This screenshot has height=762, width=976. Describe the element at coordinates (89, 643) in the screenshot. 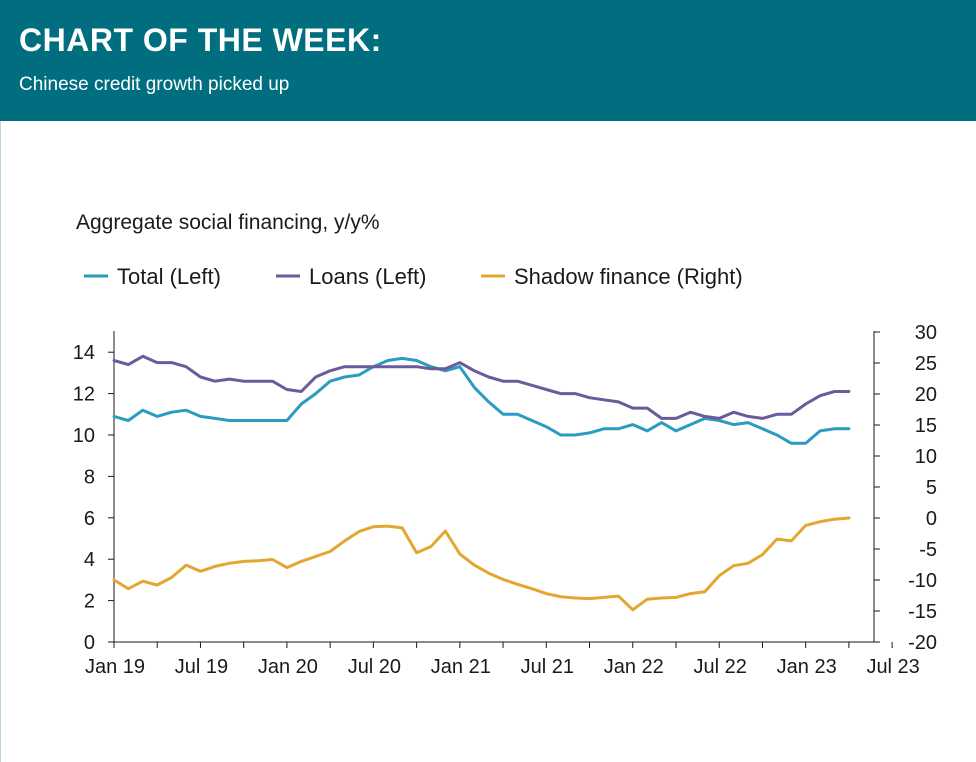

I see `y-left-tick-label: 0` at that location.